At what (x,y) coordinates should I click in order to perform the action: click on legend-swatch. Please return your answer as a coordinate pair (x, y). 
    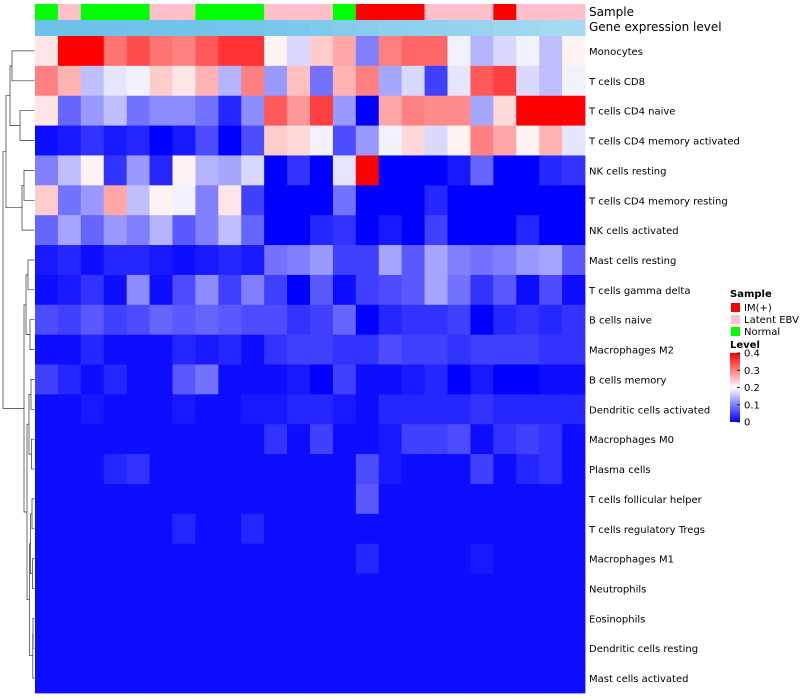
    Looking at the image, I should click on (735, 307).